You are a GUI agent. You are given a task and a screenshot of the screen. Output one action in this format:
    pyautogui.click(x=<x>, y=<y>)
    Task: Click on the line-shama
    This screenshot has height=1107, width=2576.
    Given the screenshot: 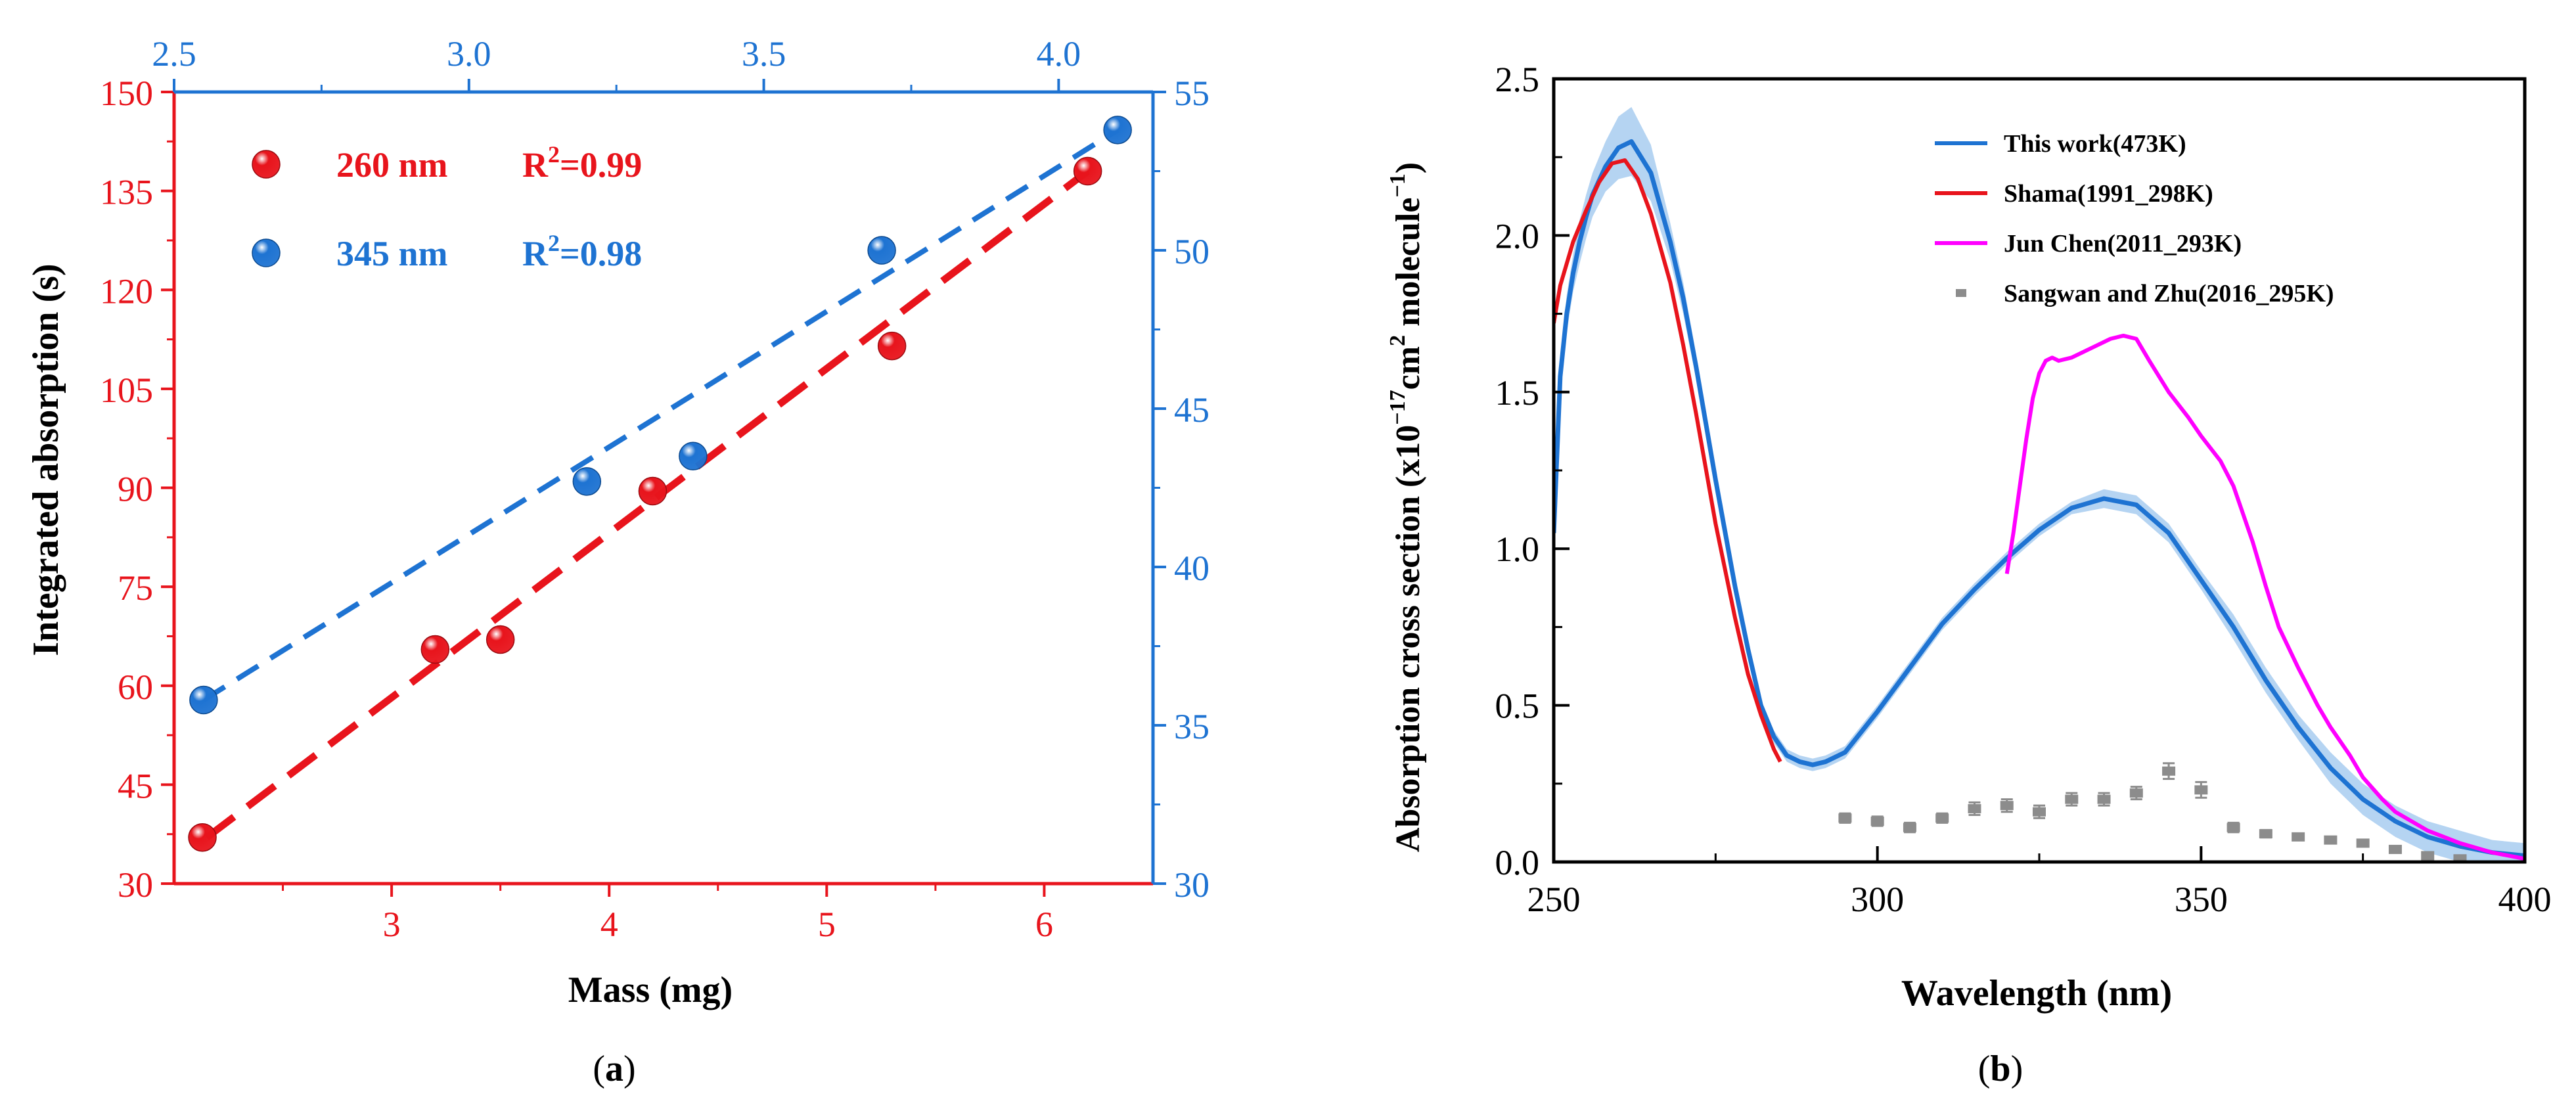 What is the action you would take?
    pyautogui.click(x=1668, y=460)
    